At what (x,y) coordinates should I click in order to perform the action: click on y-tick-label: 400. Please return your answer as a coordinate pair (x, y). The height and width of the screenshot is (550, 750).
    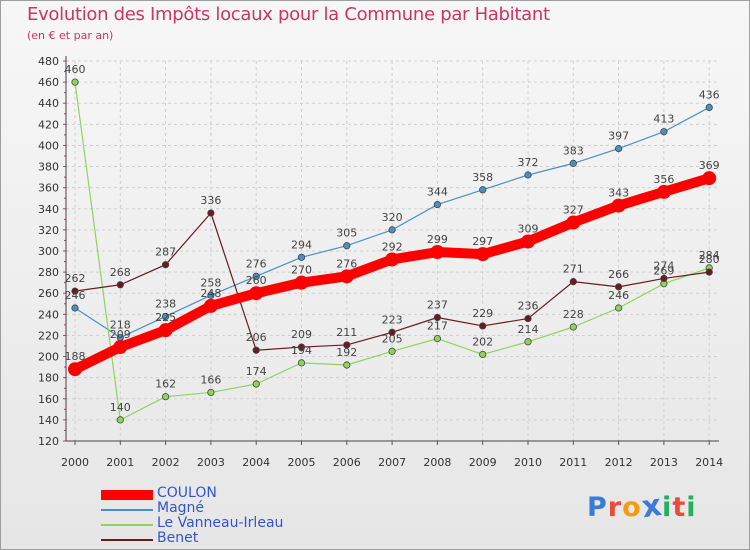
    Looking at the image, I should click on (48, 145).